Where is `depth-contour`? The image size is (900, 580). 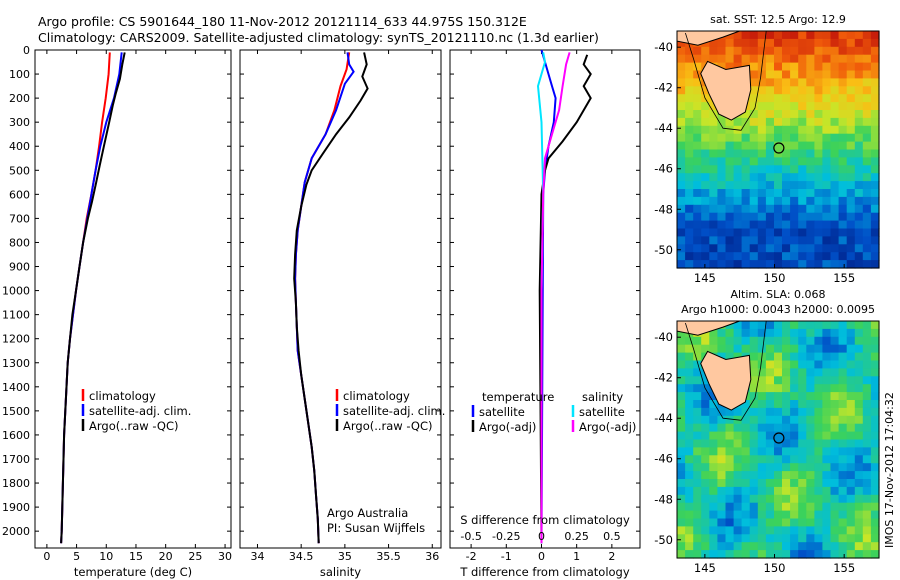
depth-contour is located at coordinates (726, 80).